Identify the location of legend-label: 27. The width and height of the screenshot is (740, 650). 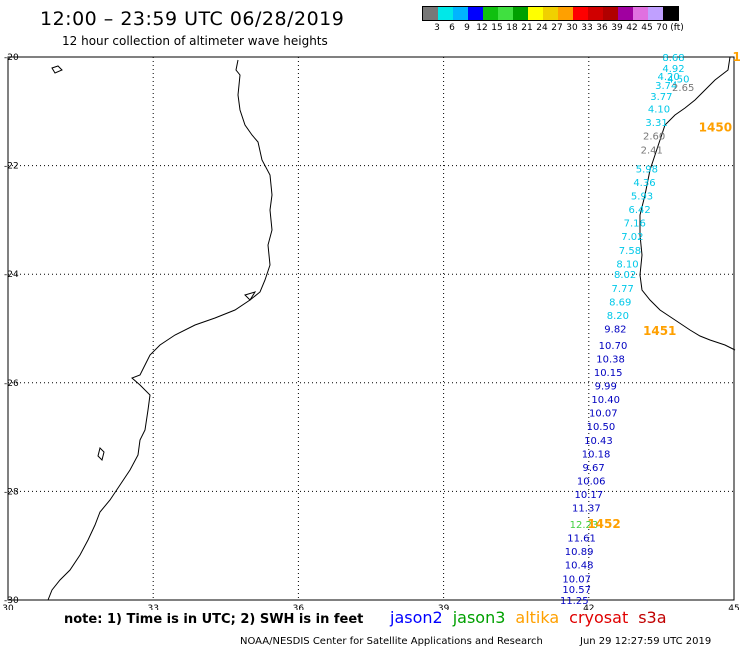
(557, 28).